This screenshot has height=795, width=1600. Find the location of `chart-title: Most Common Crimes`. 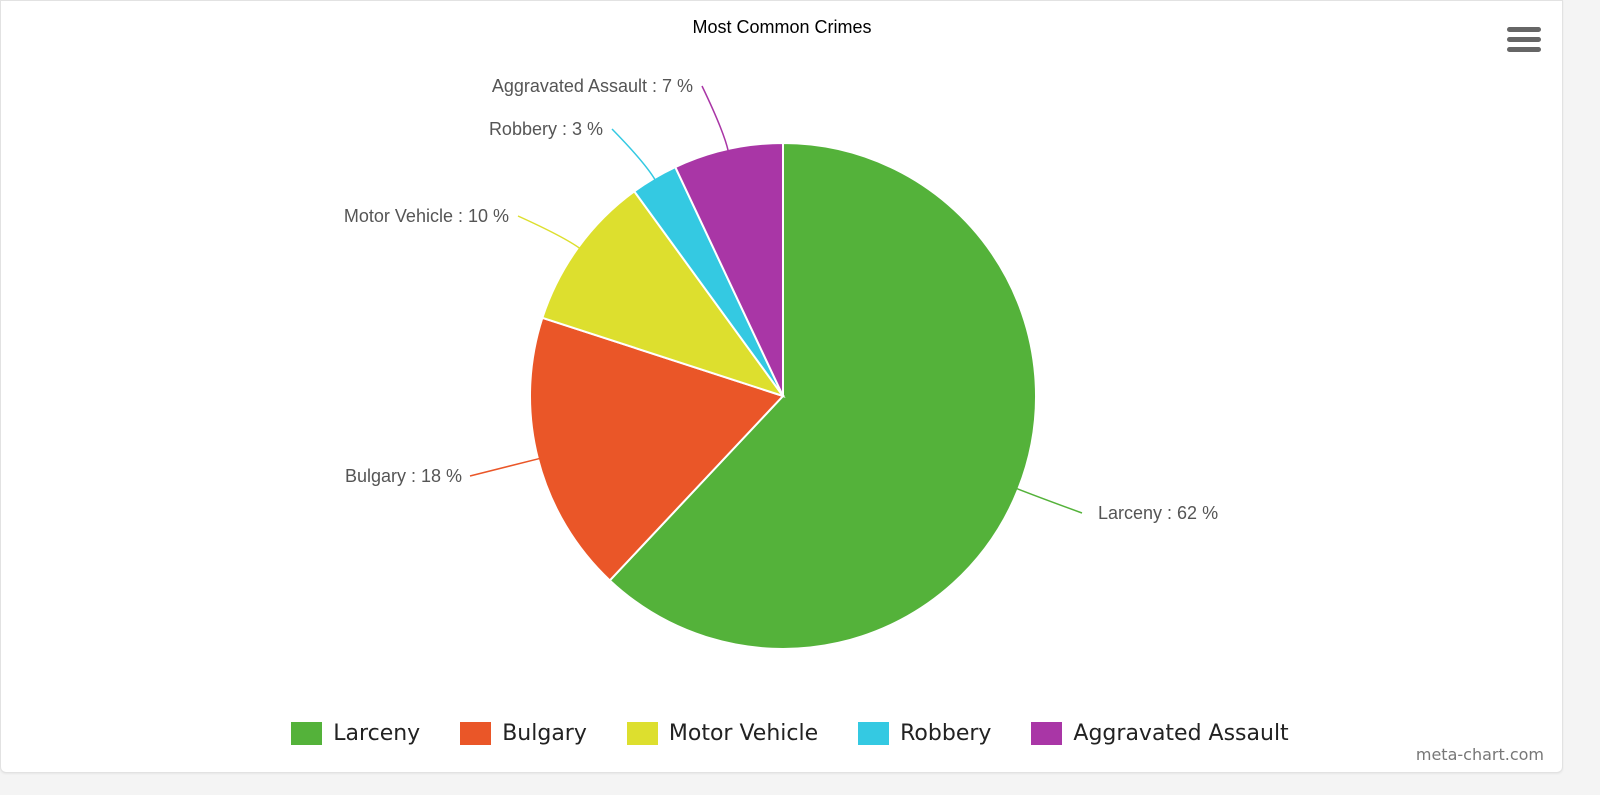

chart-title: Most Common Crimes is located at coordinates (782, 27).